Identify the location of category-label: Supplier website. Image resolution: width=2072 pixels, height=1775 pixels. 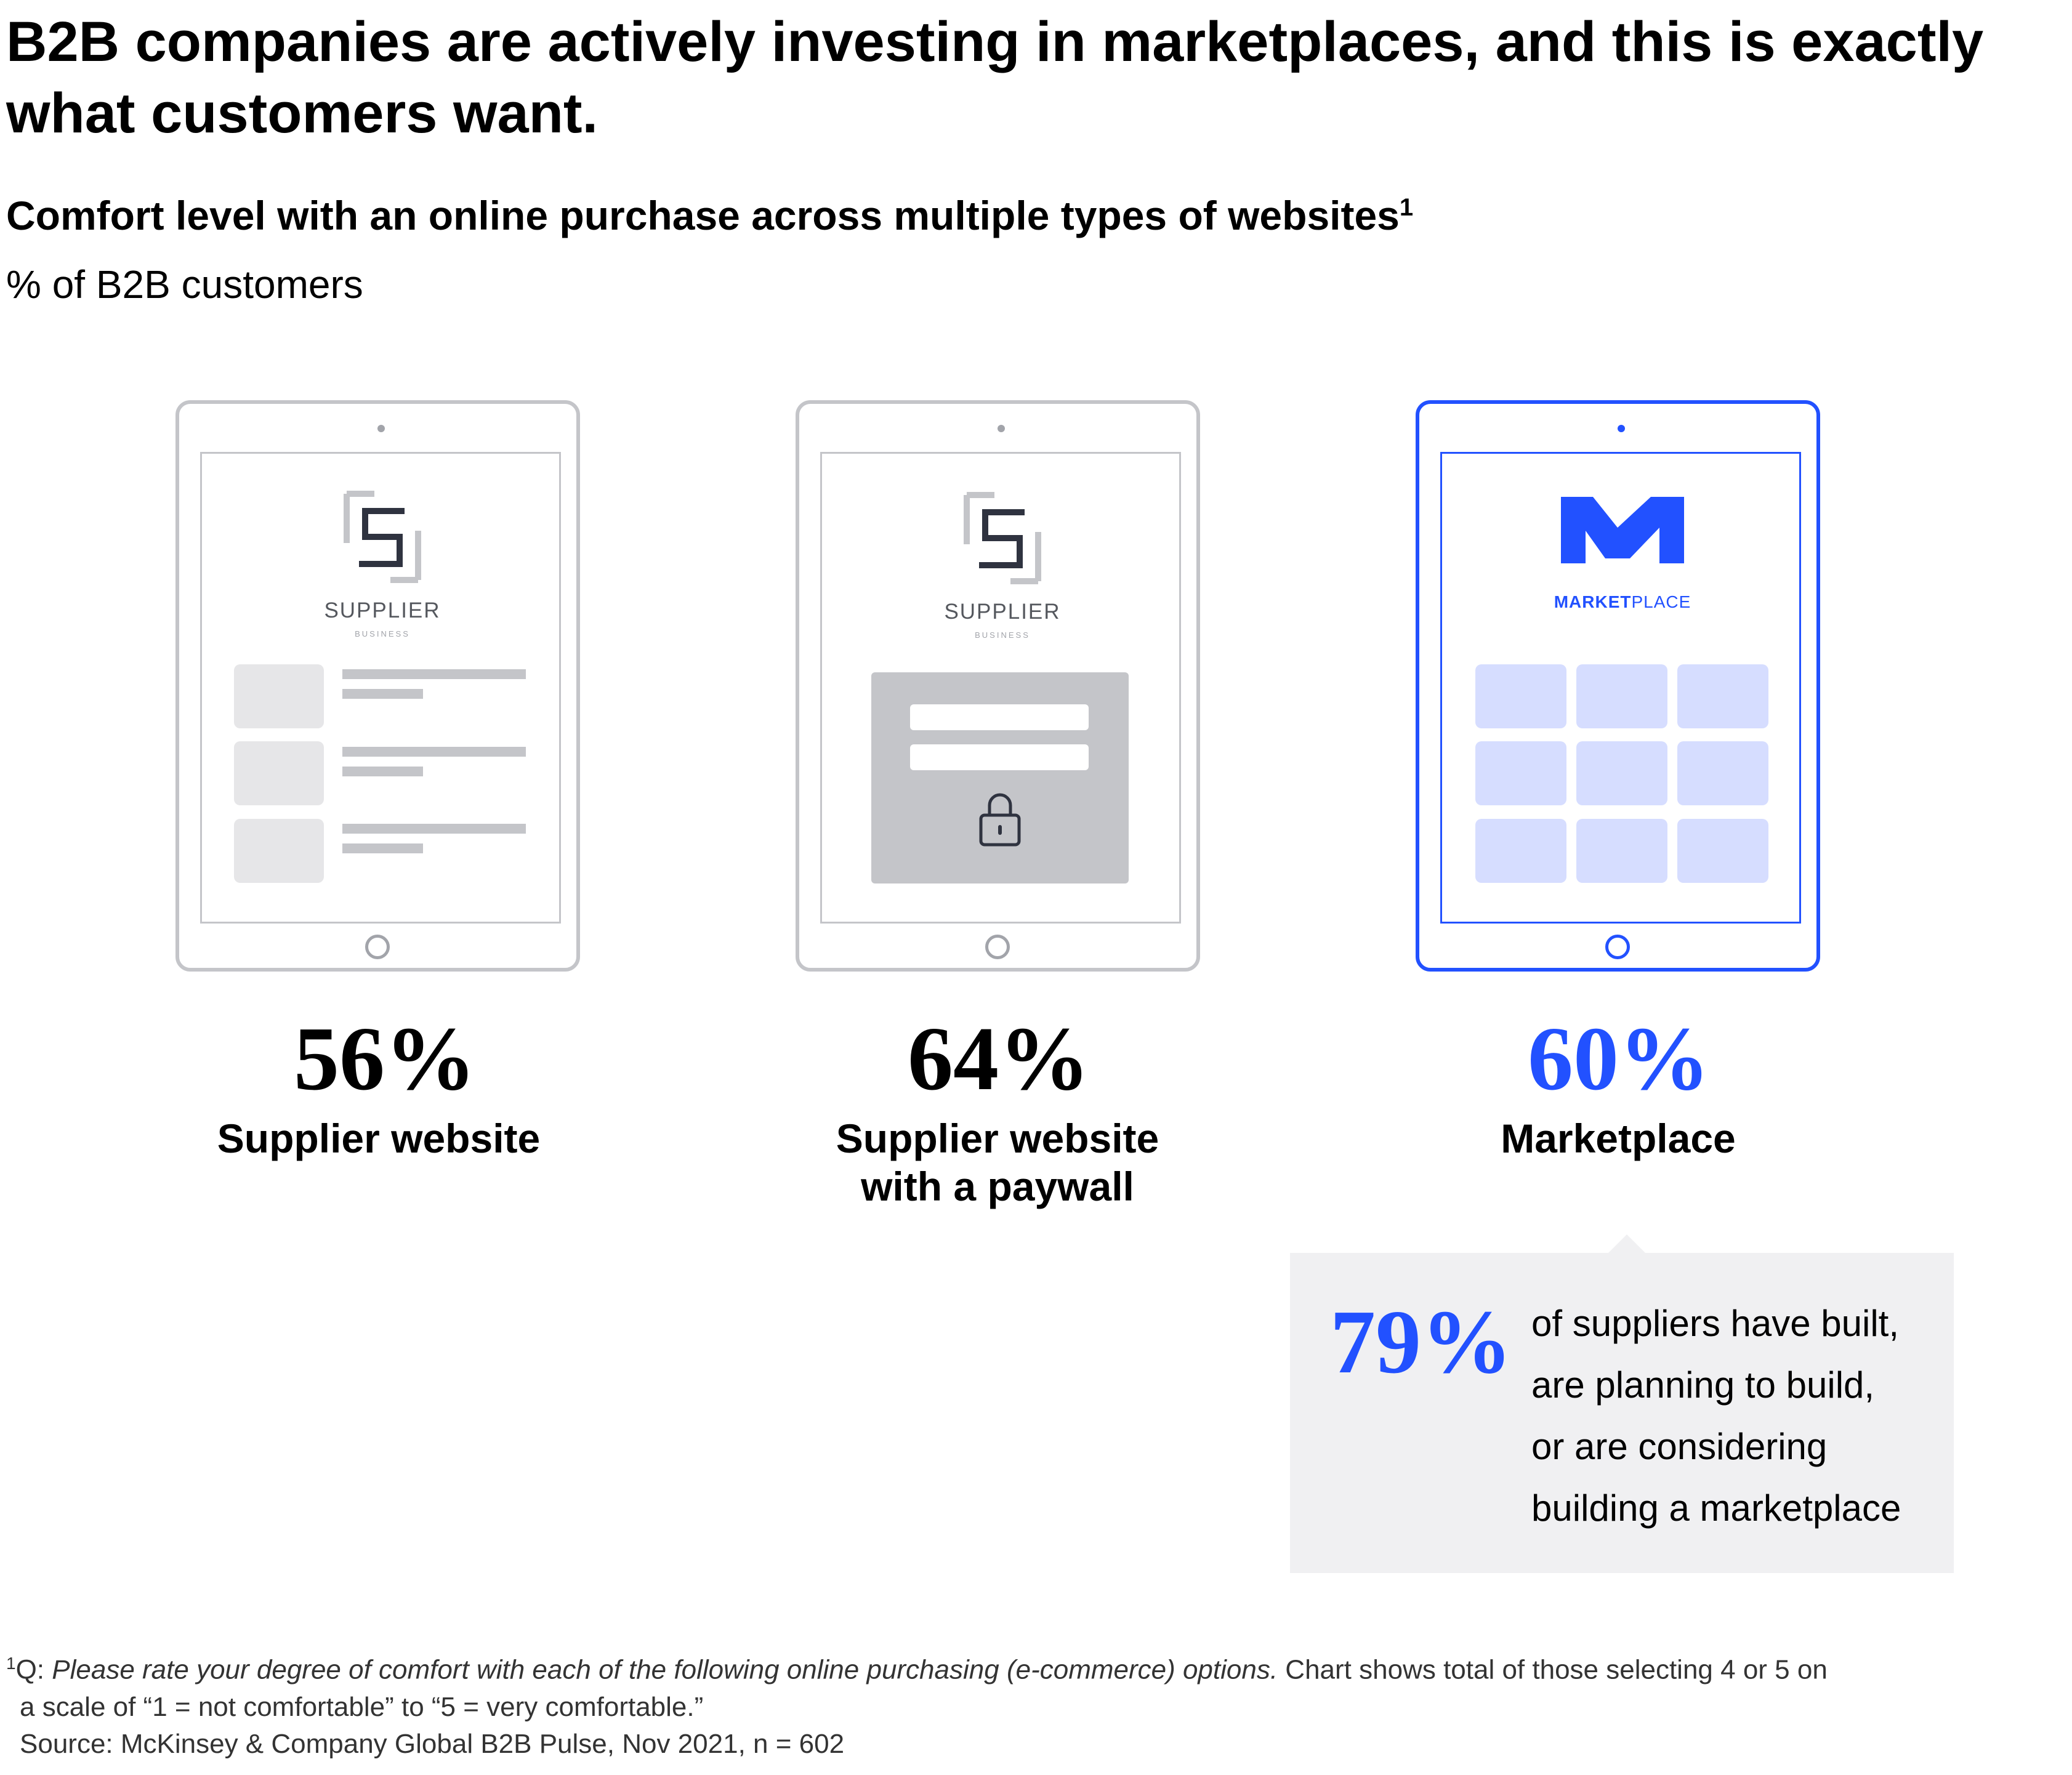
(379, 1138).